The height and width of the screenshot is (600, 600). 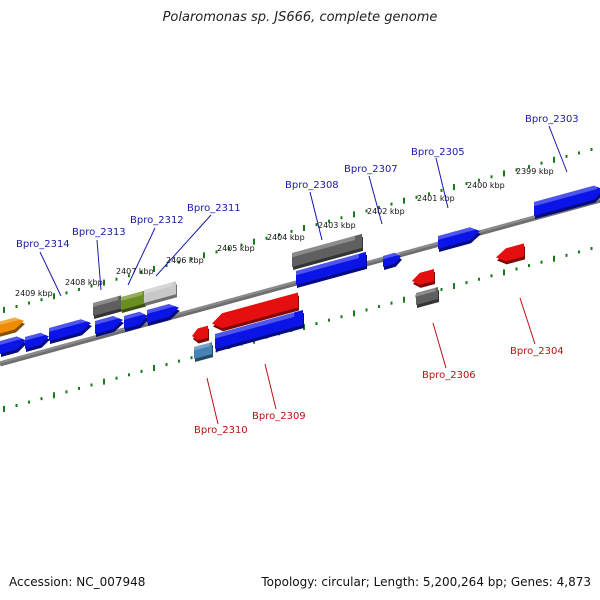 What do you see at coordinates (552, 119) in the screenshot?
I see `top-gene-label: Bpro_2303` at bounding box center [552, 119].